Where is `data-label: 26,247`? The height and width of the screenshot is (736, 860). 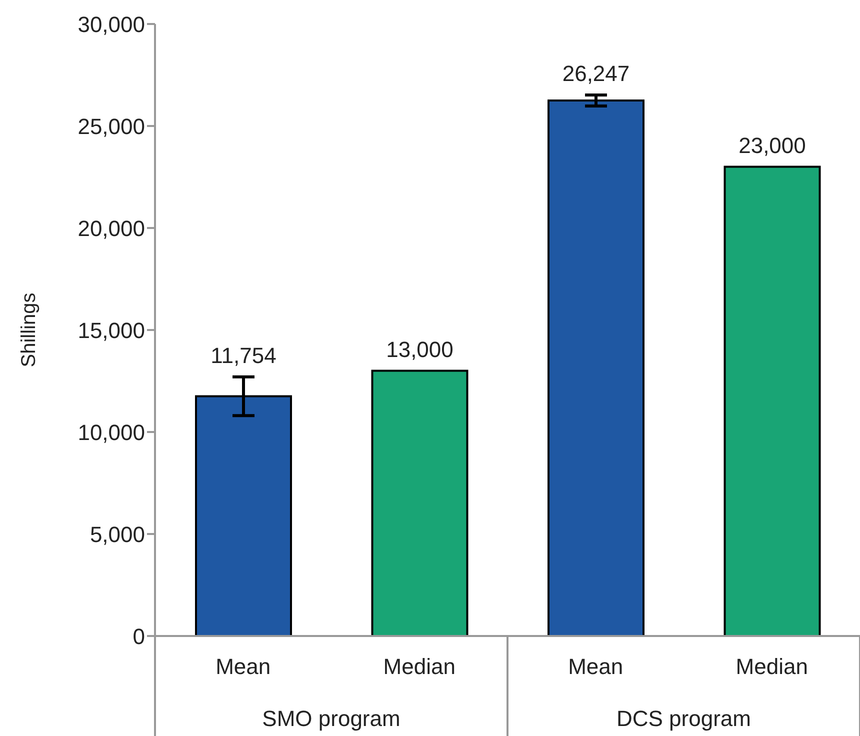 data-label: 26,247 is located at coordinates (596, 73).